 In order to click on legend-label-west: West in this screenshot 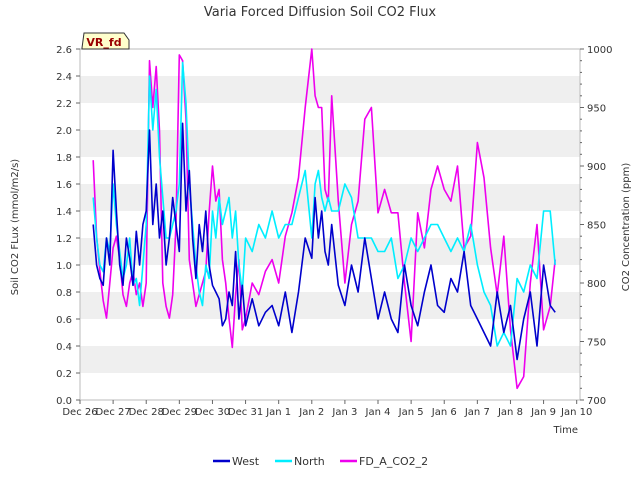, I will do `click(246, 461)`.